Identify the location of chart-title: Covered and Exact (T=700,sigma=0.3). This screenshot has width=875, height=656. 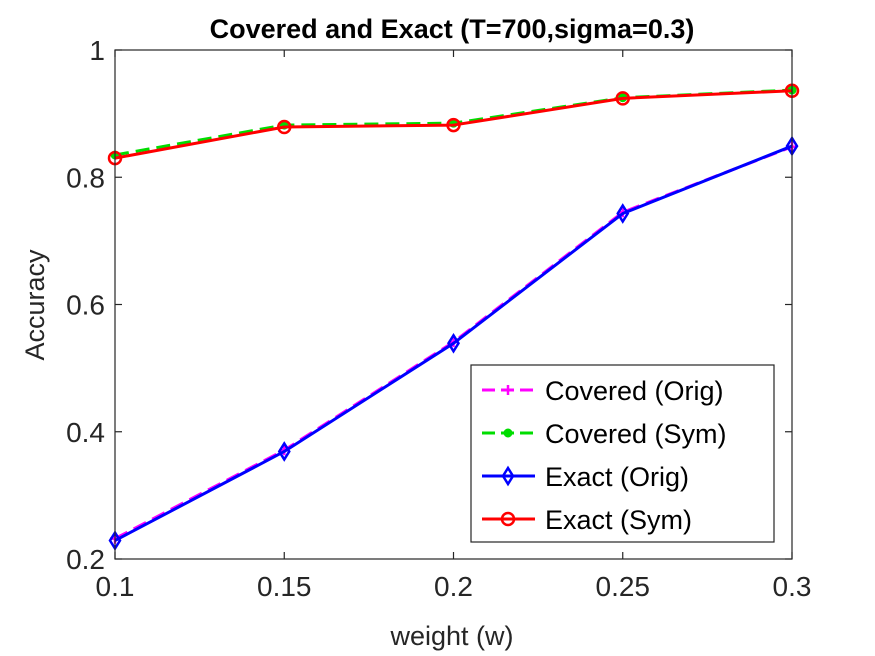
(452, 29).